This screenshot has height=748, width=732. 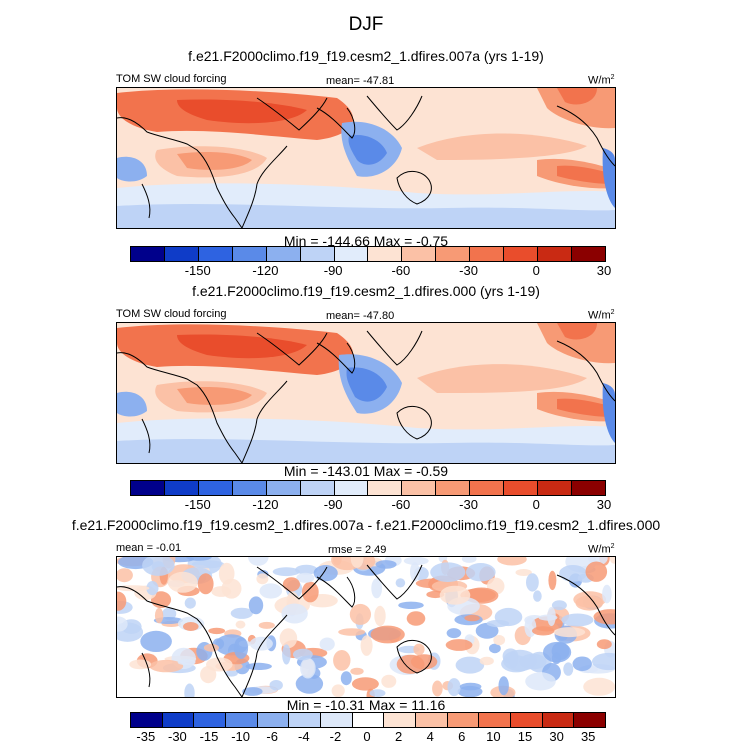 What do you see at coordinates (398, 736) in the screenshot?
I see `colorbar-tick-label: 2` at bounding box center [398, 736].